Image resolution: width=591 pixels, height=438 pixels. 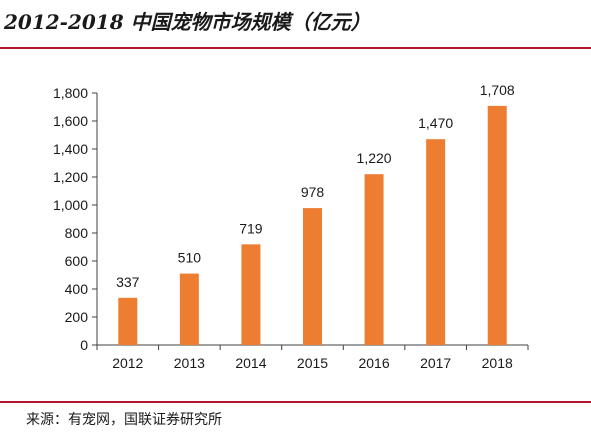 What do you see at coordinates (312, 363) in the screenshot?
I see `x-tick-label: 2015` at bounding box center [312, 363].